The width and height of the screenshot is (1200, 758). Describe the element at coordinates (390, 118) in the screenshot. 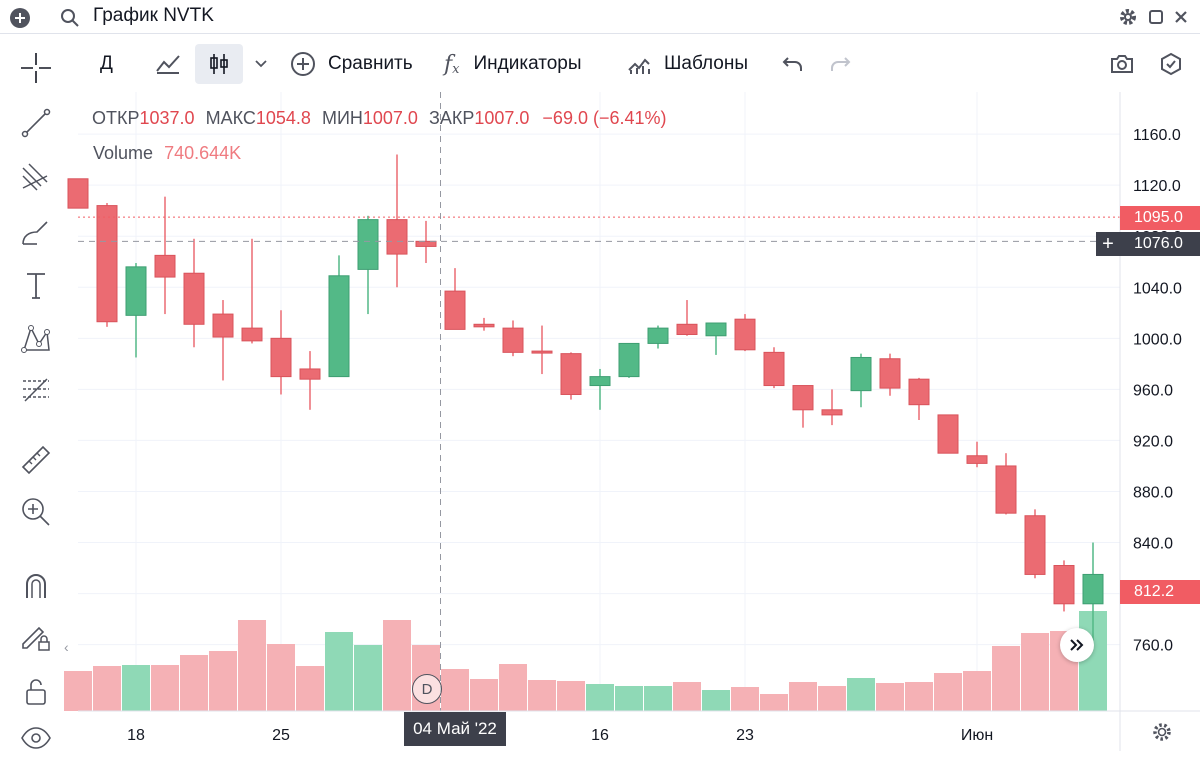

I see `low-value: 1007.0` at that location.